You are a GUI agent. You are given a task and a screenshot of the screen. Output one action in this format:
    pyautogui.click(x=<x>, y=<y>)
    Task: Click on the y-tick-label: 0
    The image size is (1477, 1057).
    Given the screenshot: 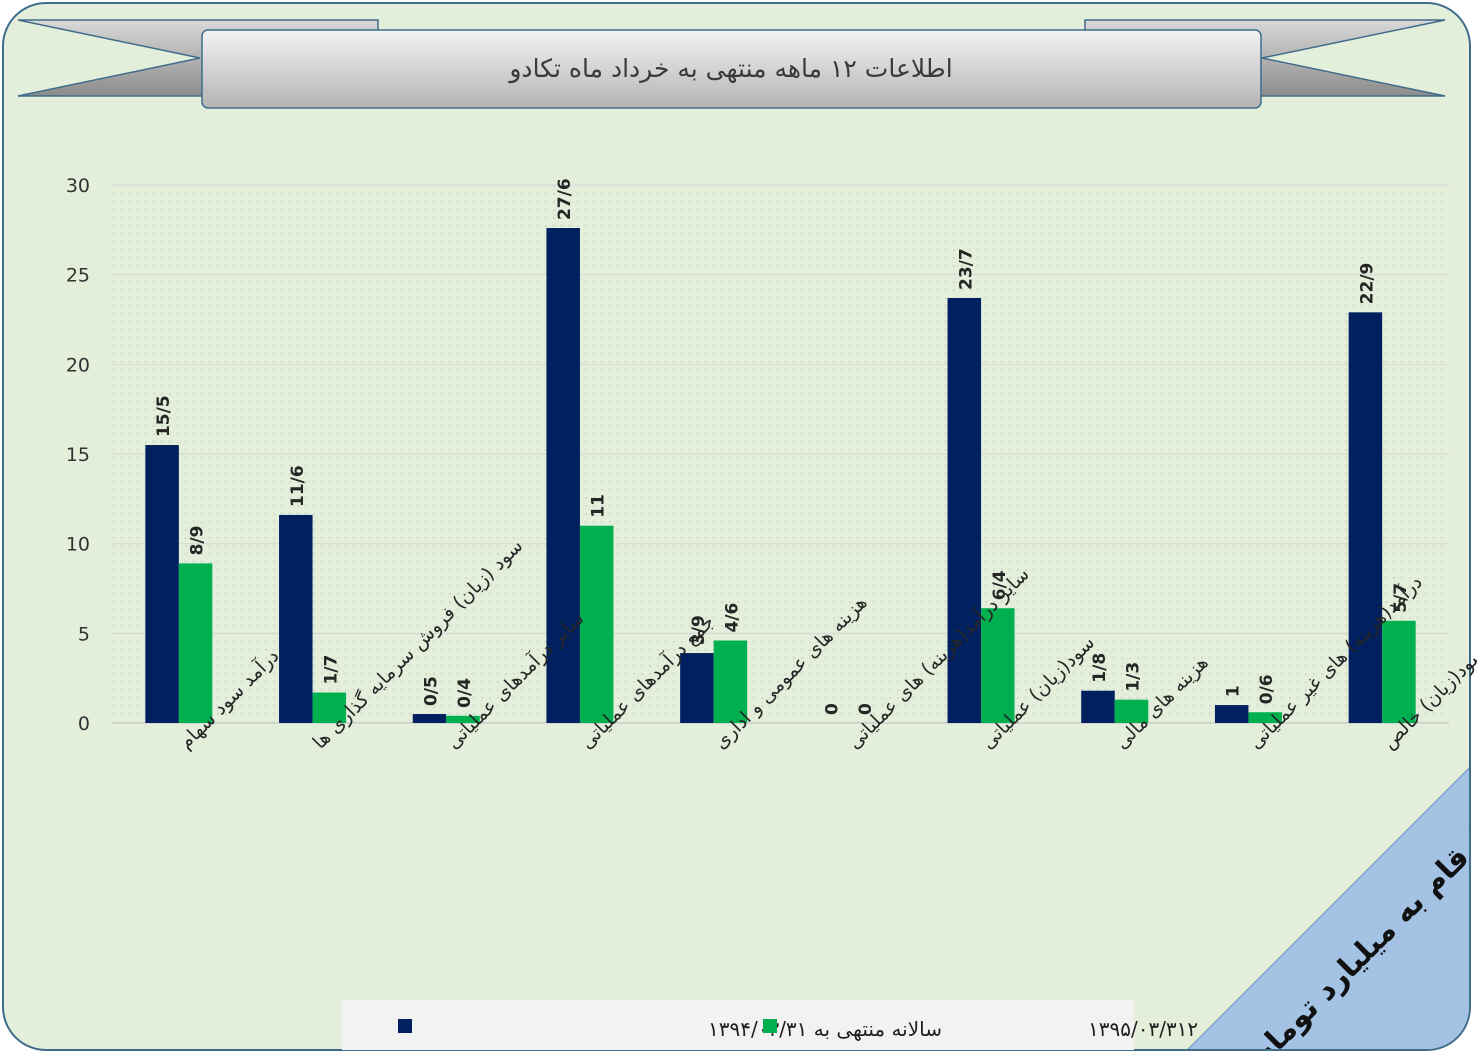 What is the action you would take?
    pyautogui.click(x=84, y=724)
    